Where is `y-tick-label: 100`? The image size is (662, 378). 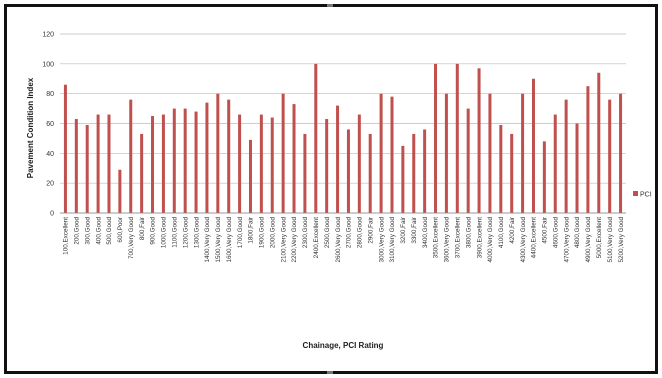 y-tick-label: 100 is located at coordinates (48, 64).